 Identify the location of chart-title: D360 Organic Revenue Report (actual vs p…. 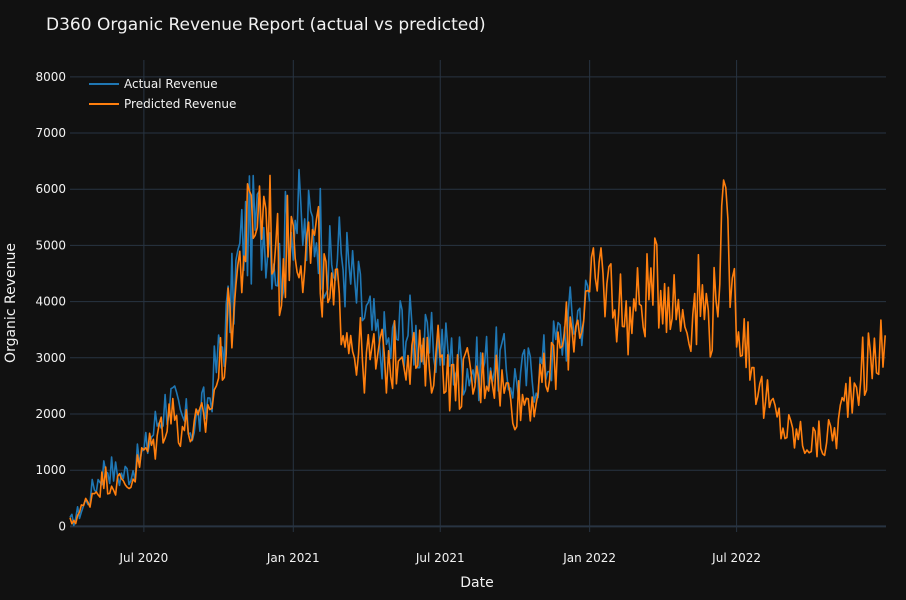
(266, 25).